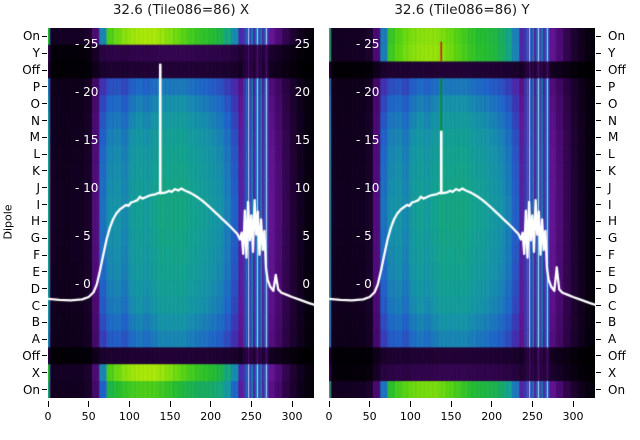  What do you see at coordinates (83, 235) in the screenshot?
I see `y-tick-label-left: - 5` at bounding box center [83, 235].